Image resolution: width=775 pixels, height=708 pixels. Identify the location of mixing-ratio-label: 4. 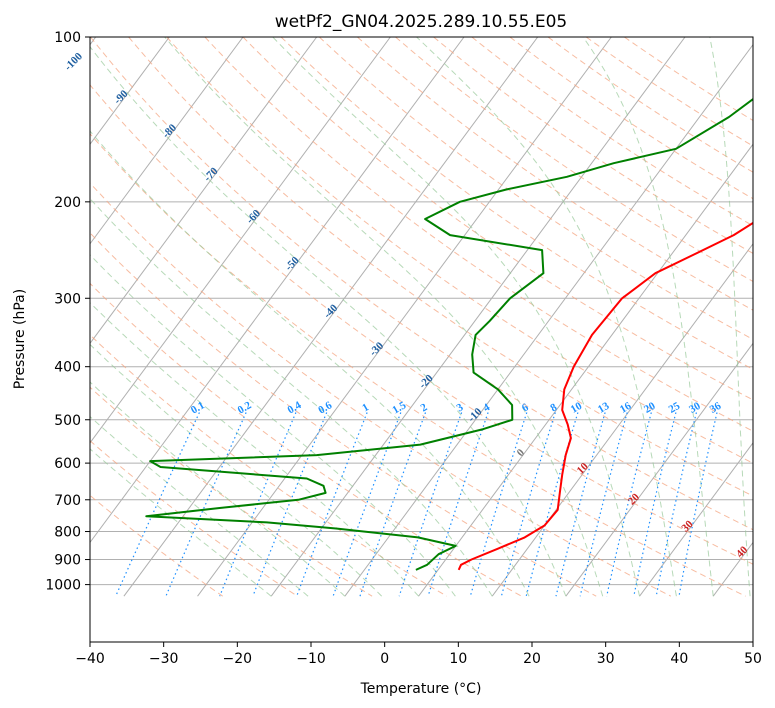
(486, 407).